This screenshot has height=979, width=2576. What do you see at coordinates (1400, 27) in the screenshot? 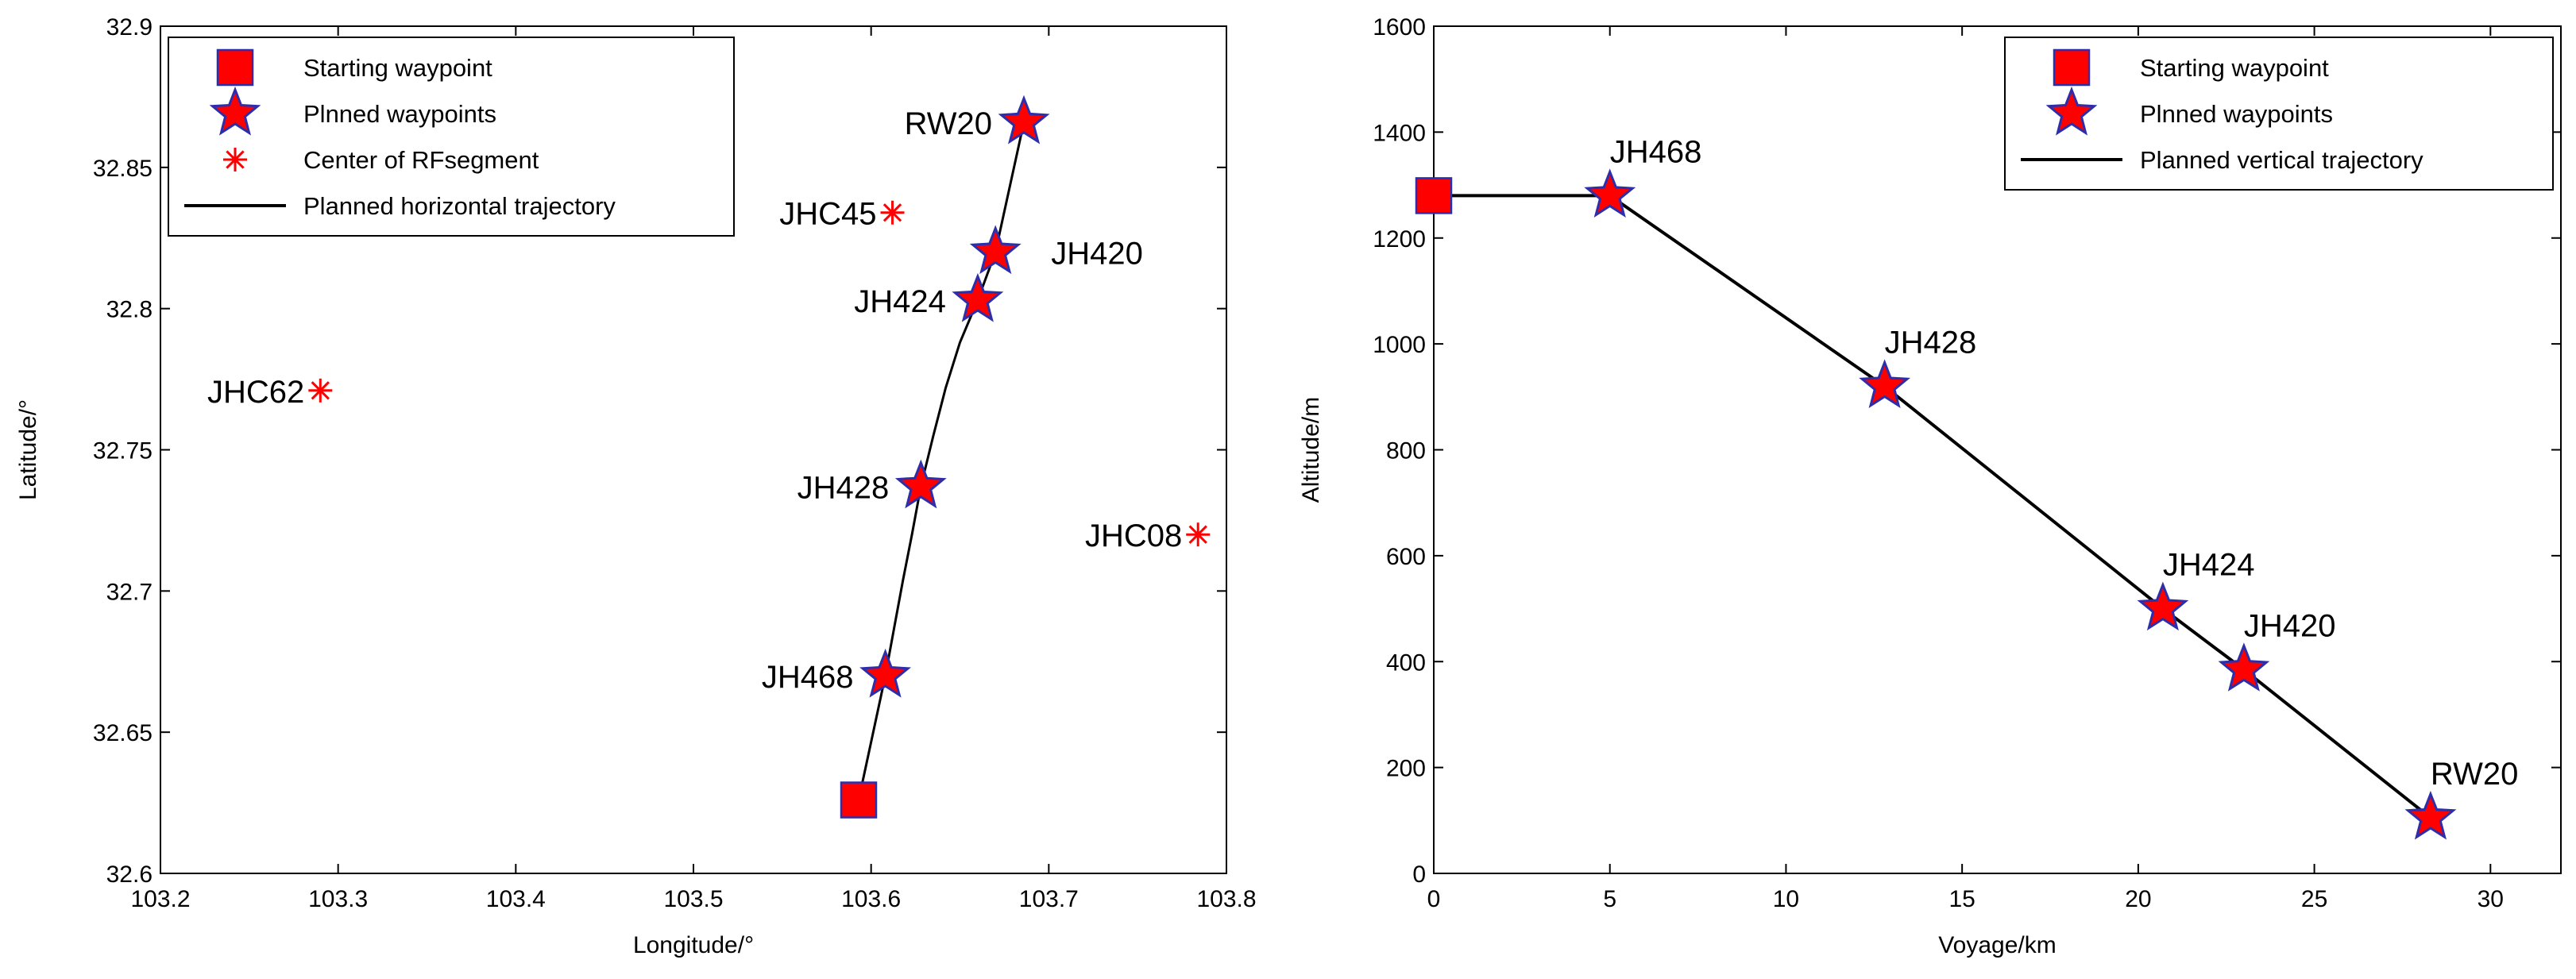
I see `y-tick-label: 1600` at bounding box center [1400, 27].